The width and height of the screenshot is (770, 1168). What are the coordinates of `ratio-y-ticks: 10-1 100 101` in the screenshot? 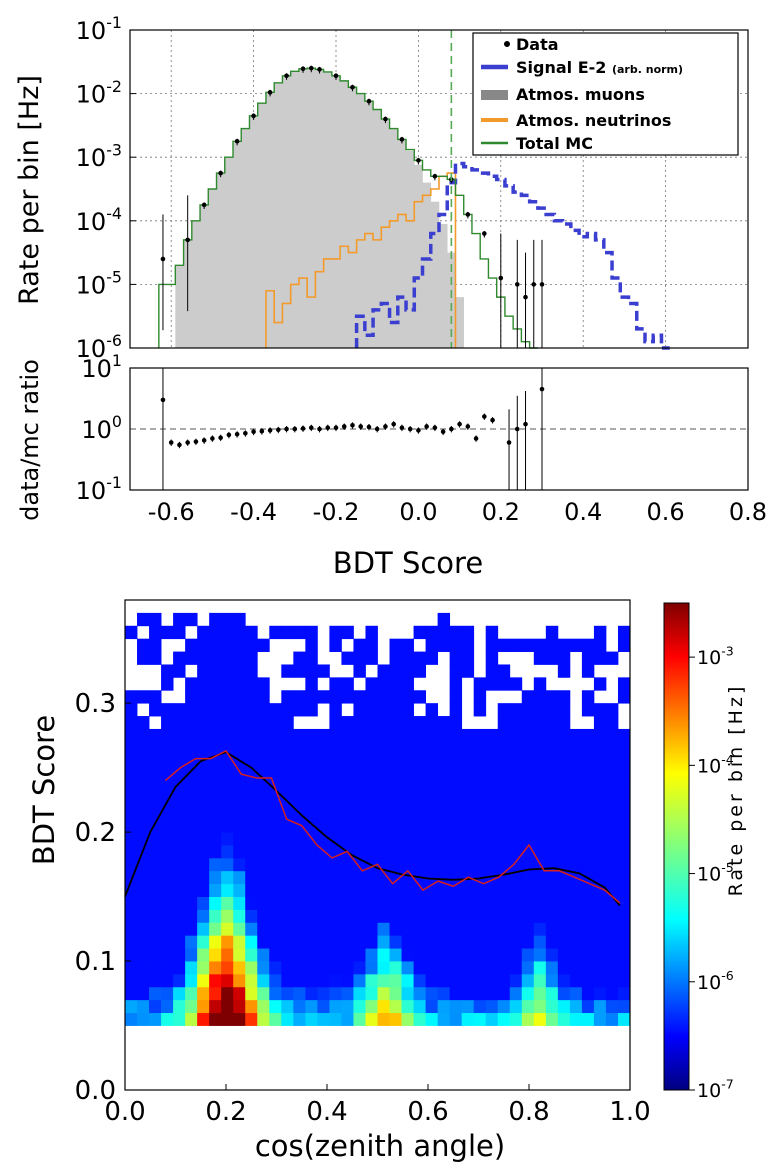 It's located at (99, 428).